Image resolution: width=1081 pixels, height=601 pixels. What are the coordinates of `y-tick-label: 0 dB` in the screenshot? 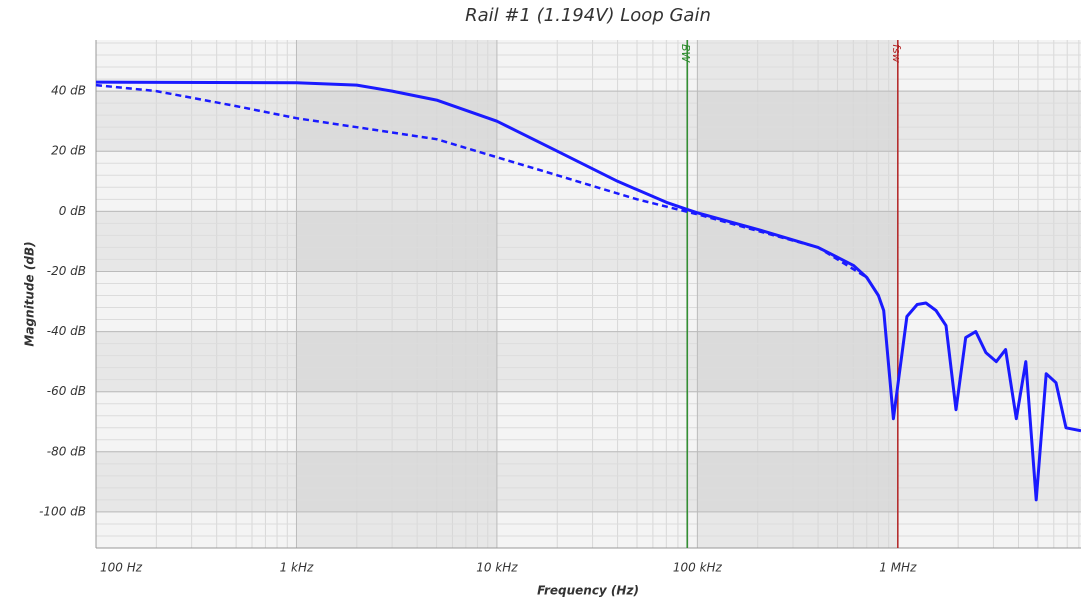 It's located at (72, 211).